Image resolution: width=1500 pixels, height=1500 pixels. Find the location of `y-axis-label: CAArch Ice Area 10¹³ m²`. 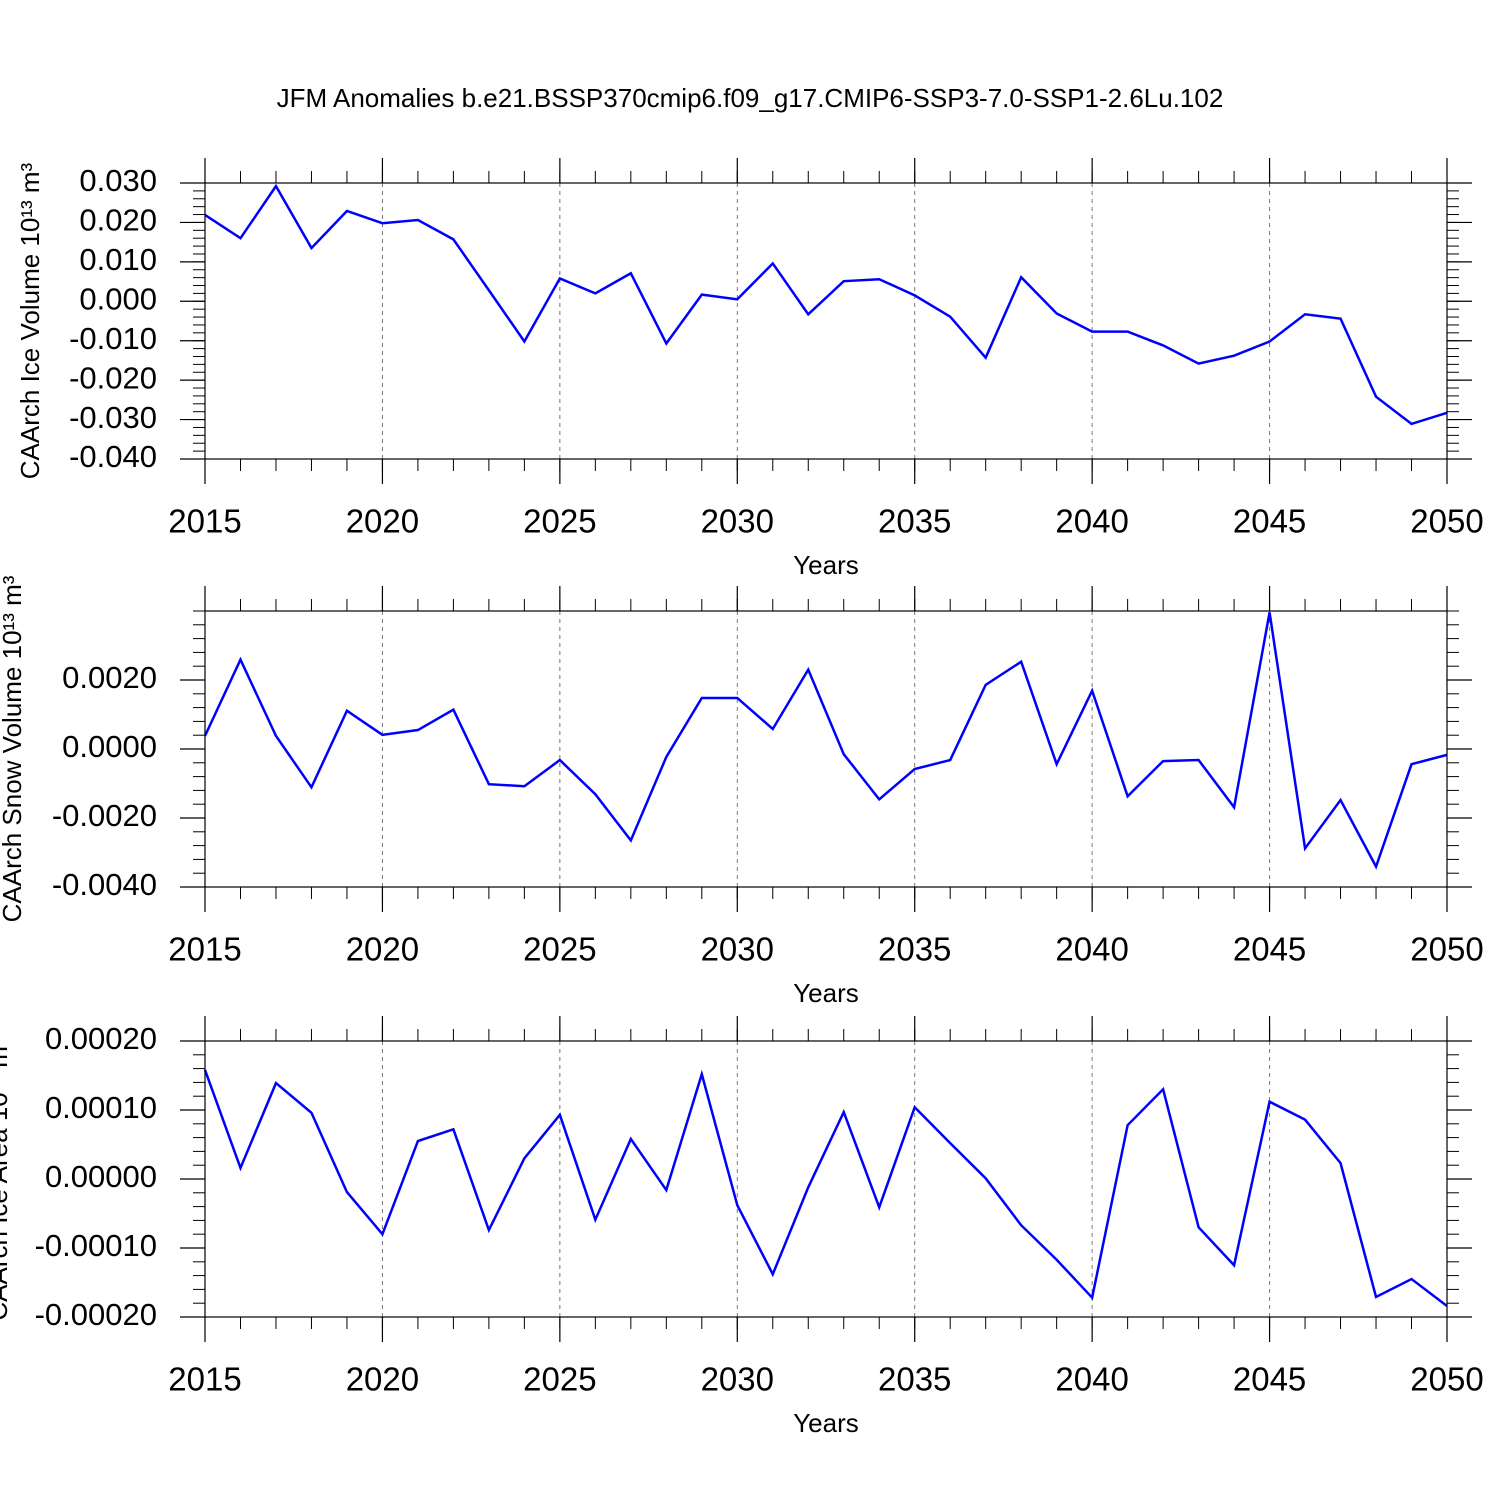

y-axis-label: CAArch Ice Area 10¹³ m² is located at coordinates (6, 1179).